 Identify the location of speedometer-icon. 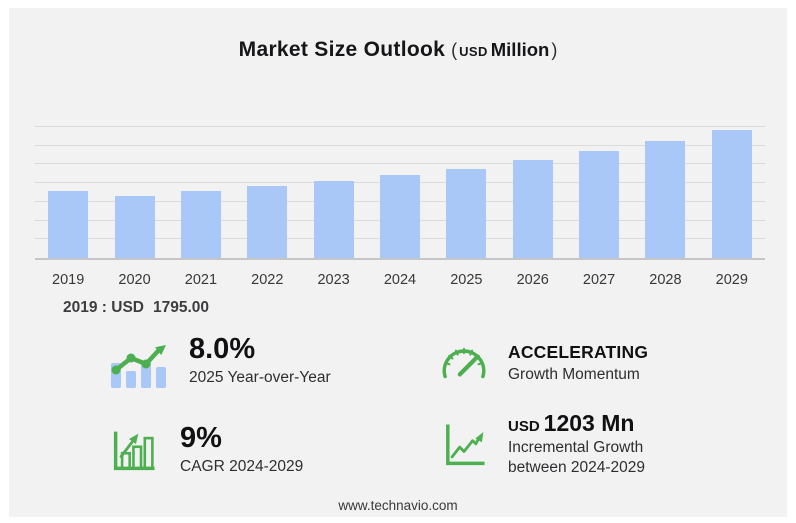
(464, 364).